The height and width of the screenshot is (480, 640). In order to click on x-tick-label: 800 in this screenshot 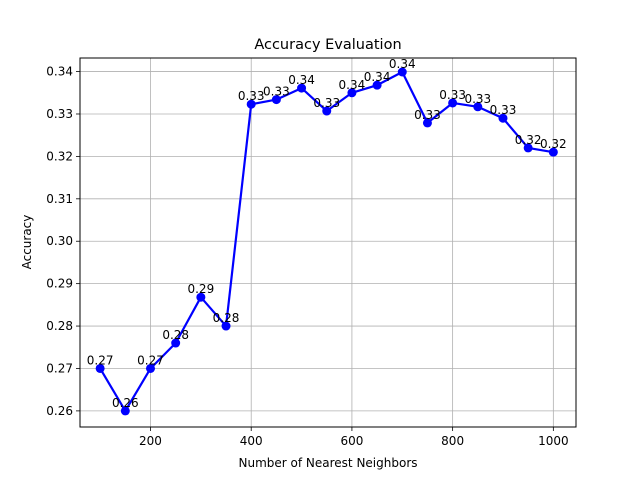, I will do `click(452, 441)`.